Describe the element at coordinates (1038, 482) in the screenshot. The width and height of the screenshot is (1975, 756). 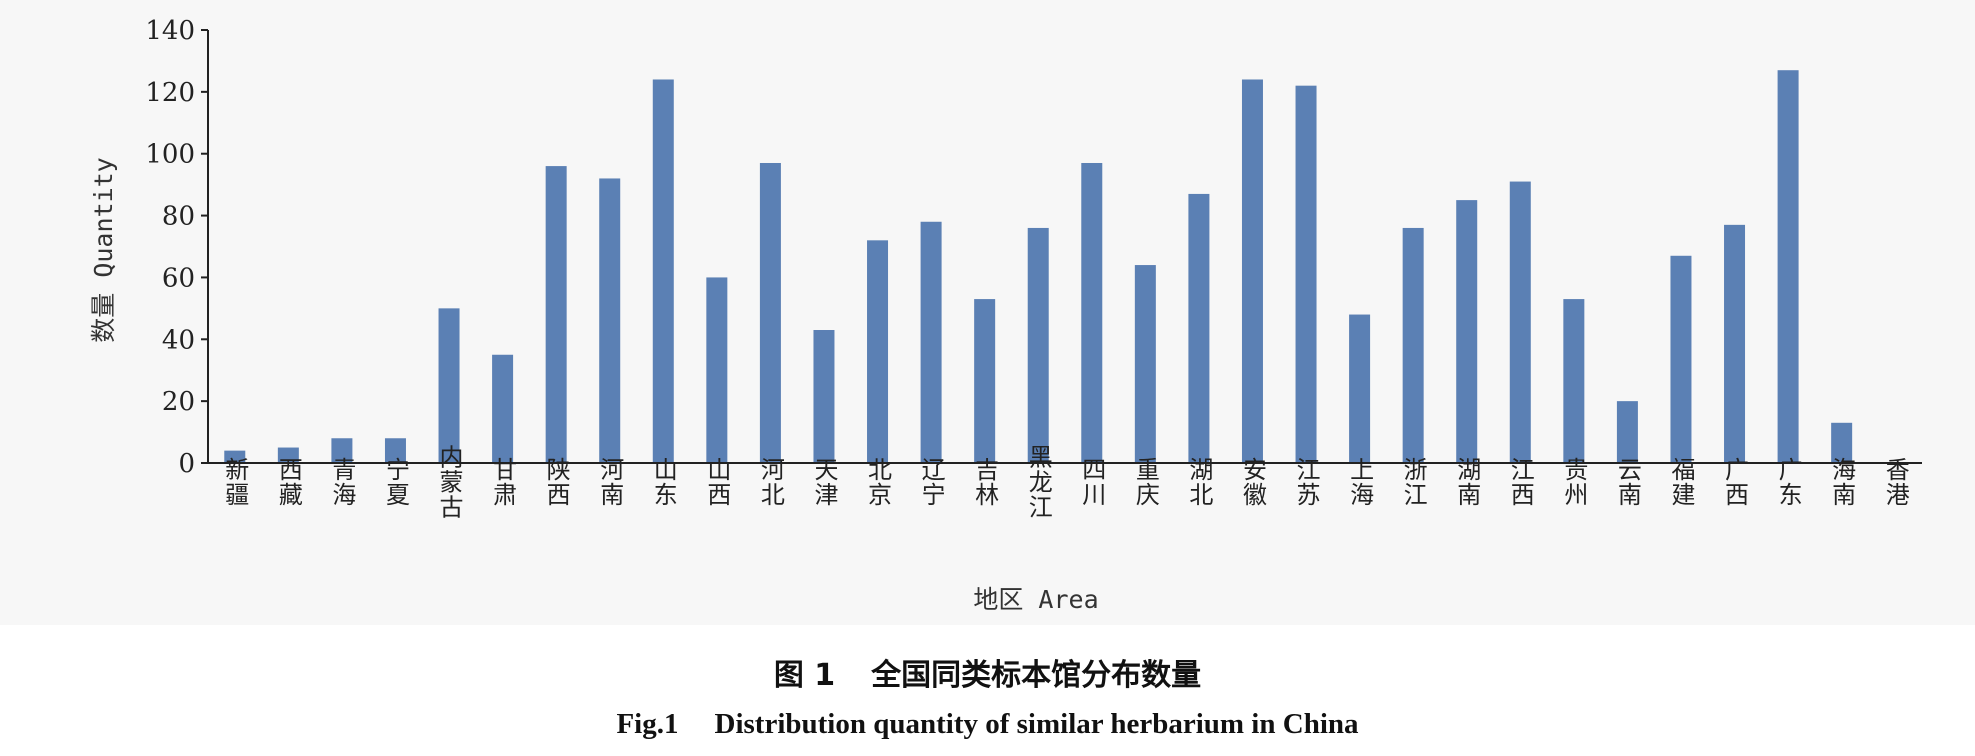
I see `x-tick-label: 黑龙江` at that location.